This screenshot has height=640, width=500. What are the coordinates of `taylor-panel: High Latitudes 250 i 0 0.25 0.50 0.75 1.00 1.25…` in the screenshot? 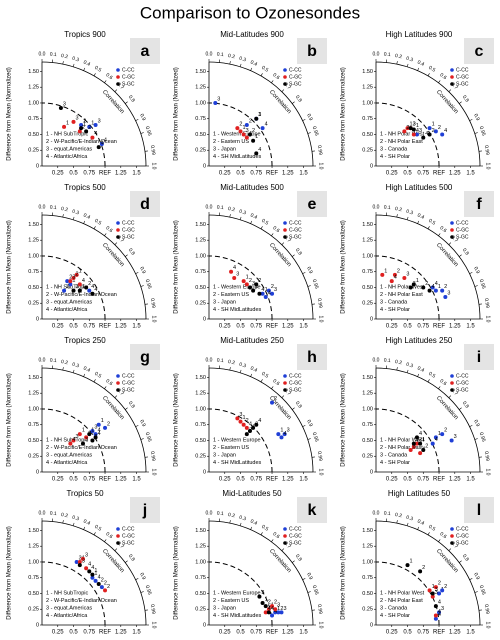 It's located at (417, 409).